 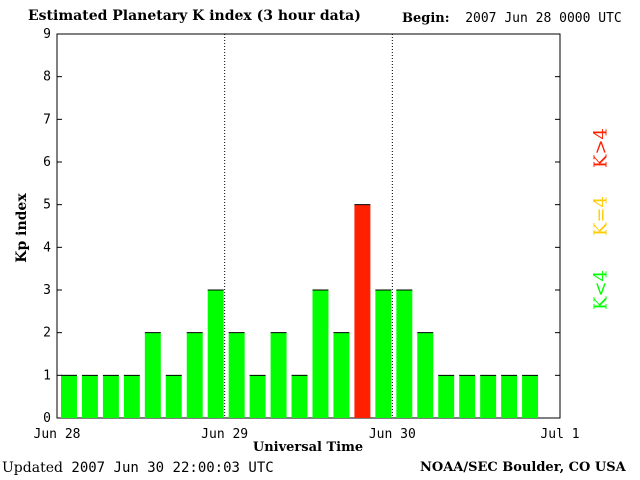 What do you see at coordinates (47, 290) in the screenshot?
I see `y-tick-label: 3` at bounding box center [47, 290].